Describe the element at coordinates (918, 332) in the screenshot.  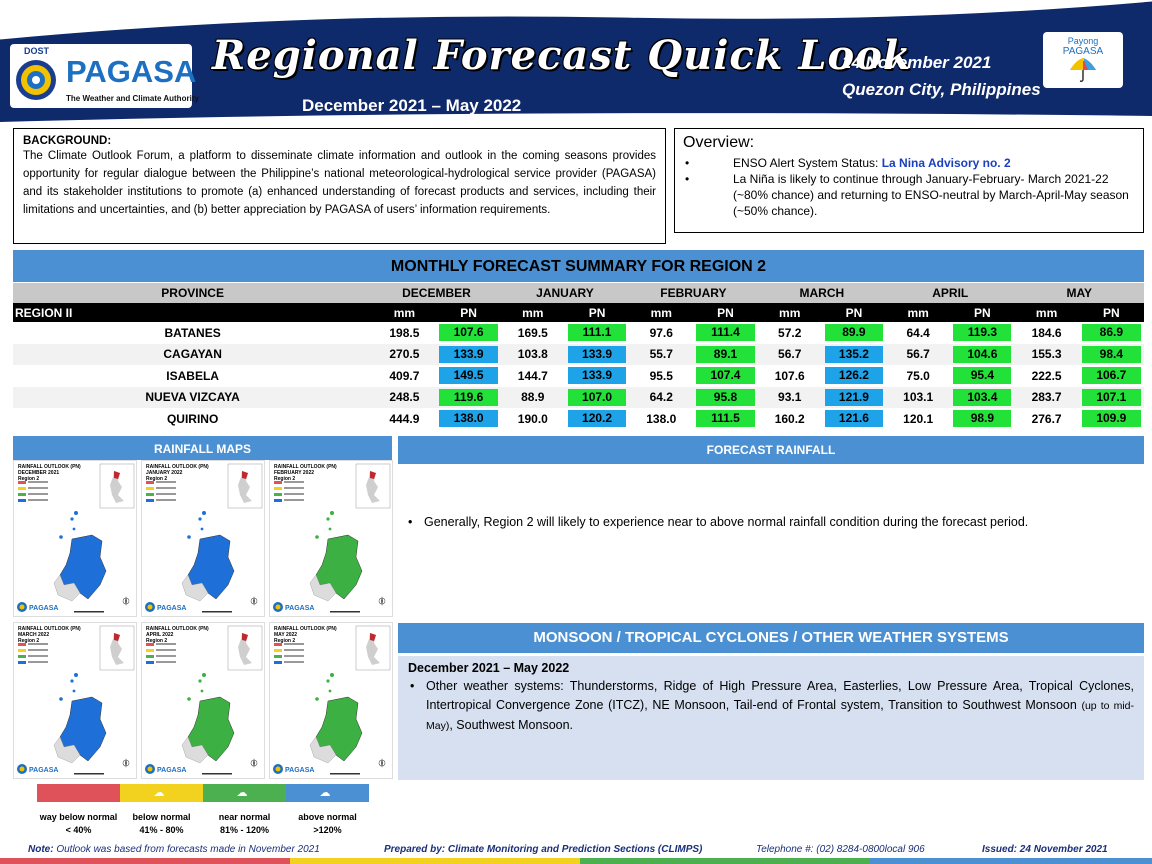
I see `mm-cell: 64.4` at that location.